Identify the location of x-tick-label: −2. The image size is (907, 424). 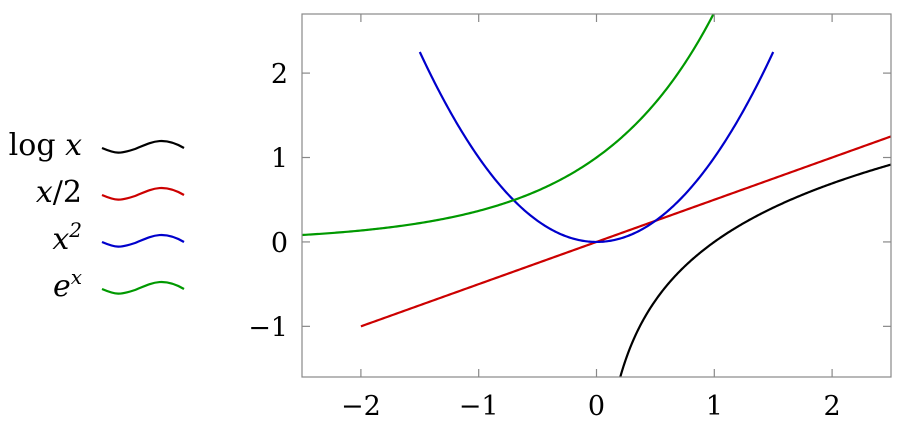
(361, 406).